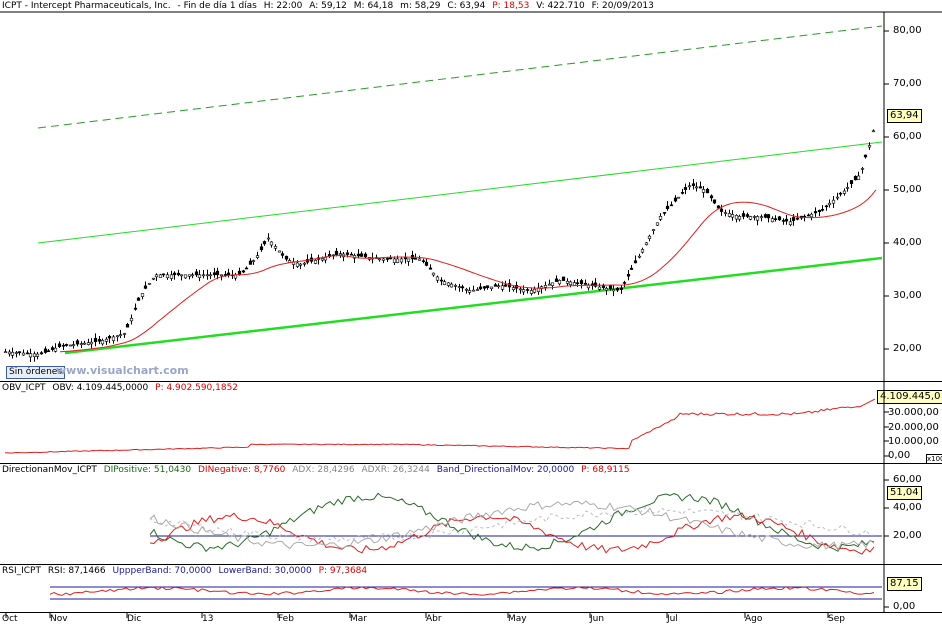 The image size is (942, 627). What do you see at coordinates (913, 427) in the screenshot?
I see `obv-tick-20m: 20.000,00` at bounding box center [913, 427].